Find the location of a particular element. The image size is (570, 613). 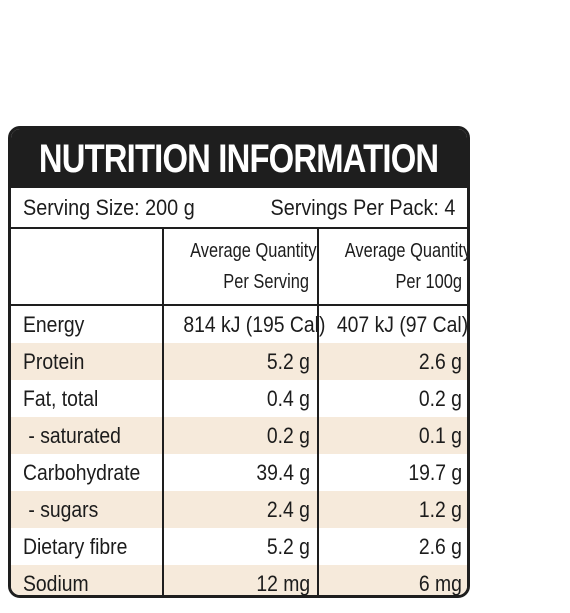

per-serving-value-text: 814 kJ (195 Cal) is located at coordinates (254, 324).